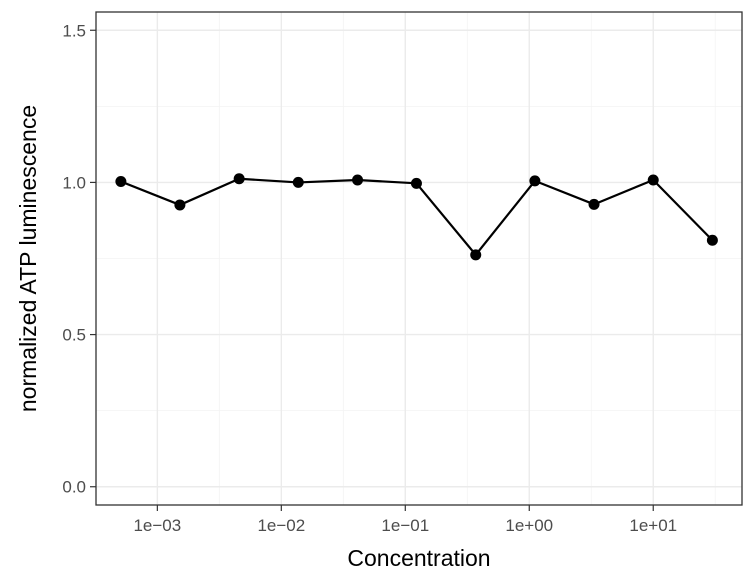  Describe the element at coordinates (74, 30) in the screenshot. I see `y-tick-label: 1.5` at that location.